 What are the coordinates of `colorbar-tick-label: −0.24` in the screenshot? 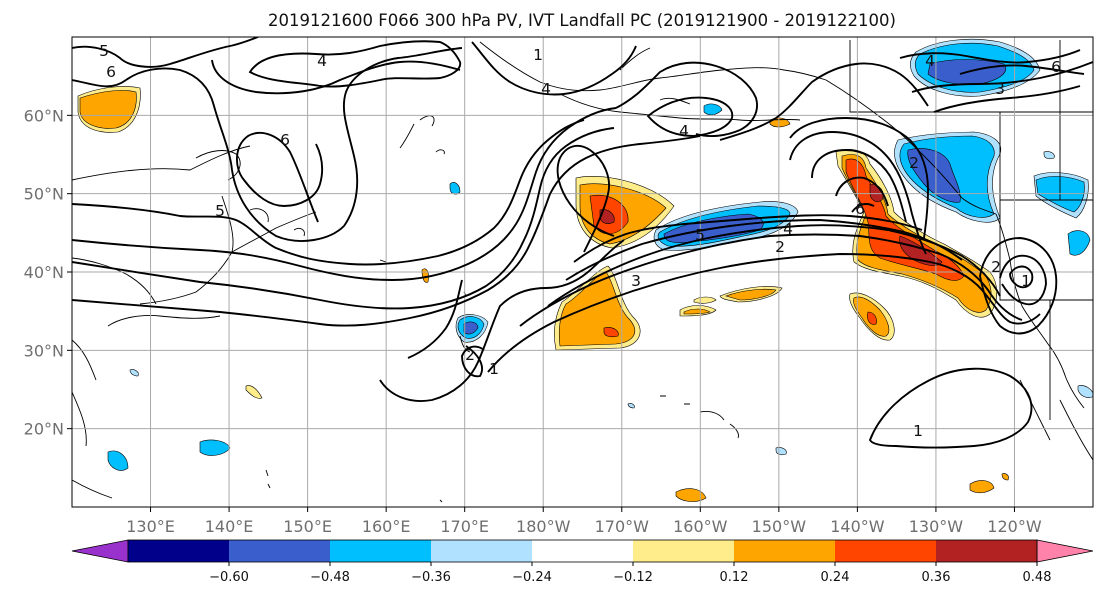 It's located at (532, 577).